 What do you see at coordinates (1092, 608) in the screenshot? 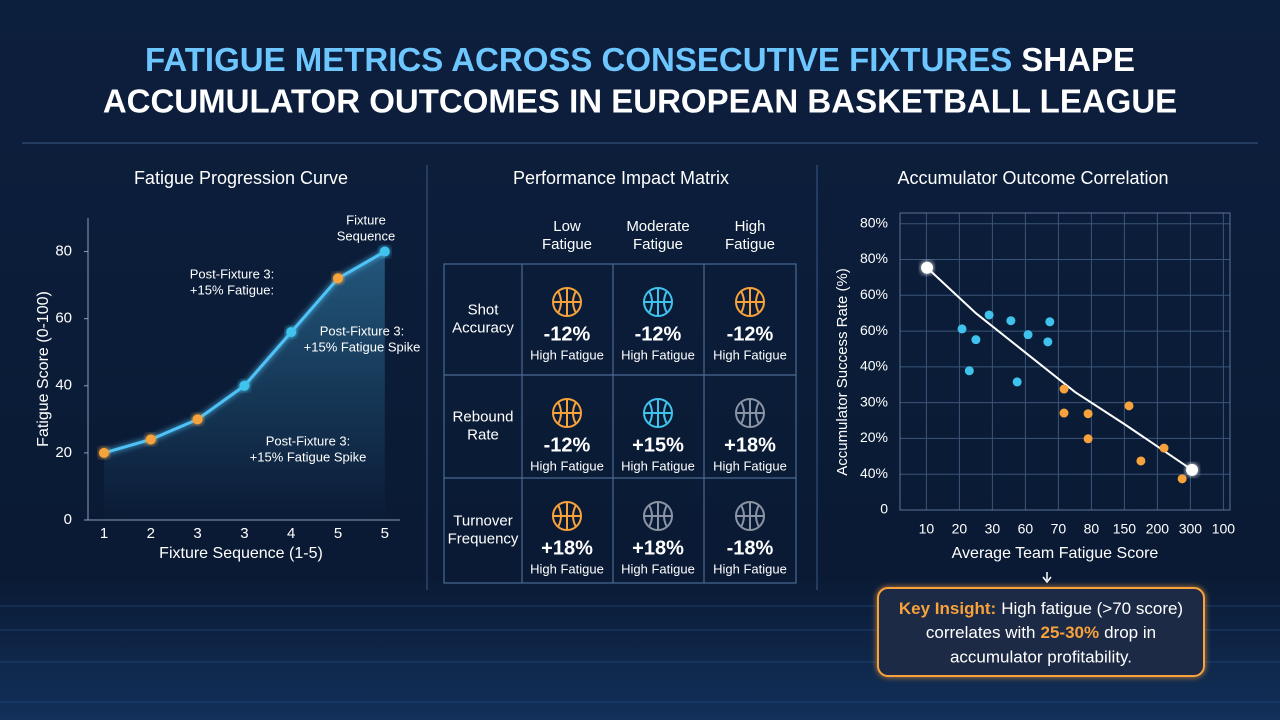
I see `insight-text: High fatigue (>70 score)` at bounding box center [1092, 608].